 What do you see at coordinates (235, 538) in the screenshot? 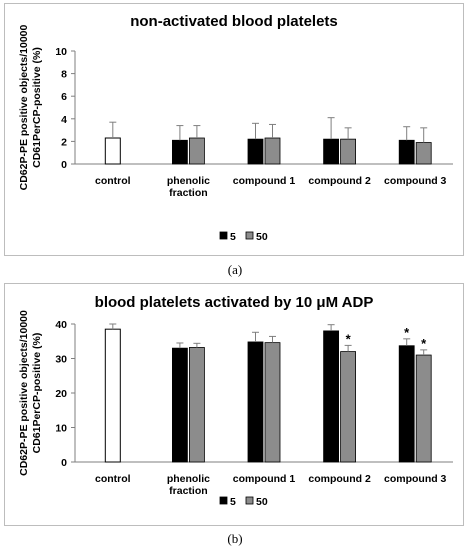
I see `caption-b: (b)` at bounding box center [235, 538].